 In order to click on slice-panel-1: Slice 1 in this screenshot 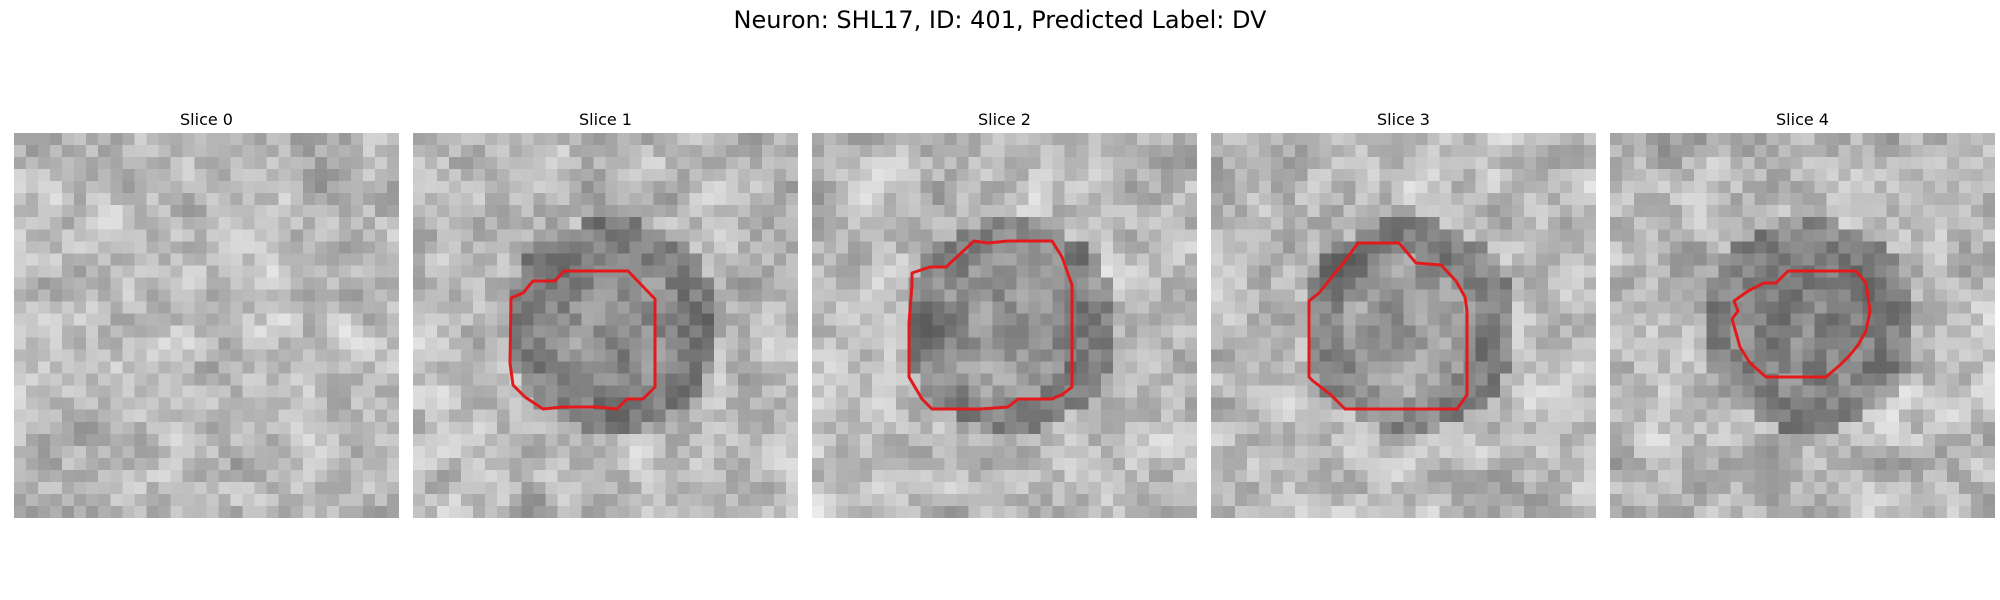, I will do `click(605, 312)`.